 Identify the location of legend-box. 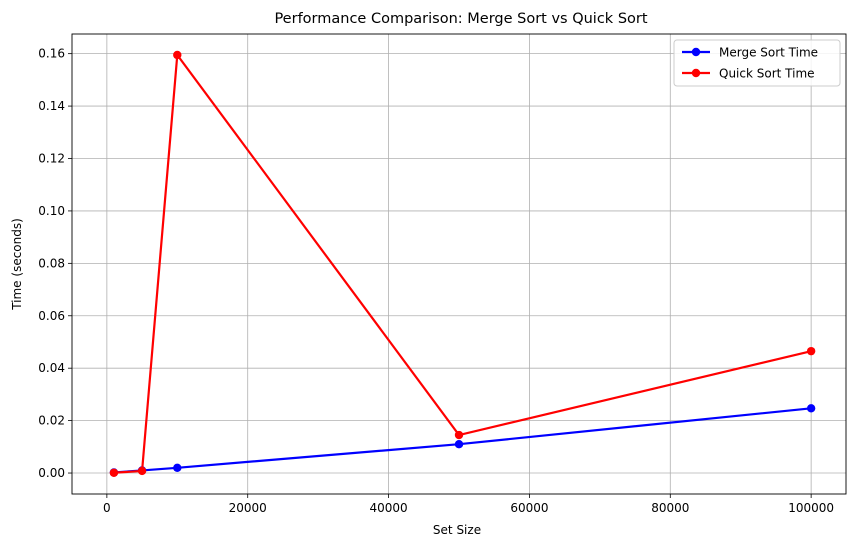
(757, 63).